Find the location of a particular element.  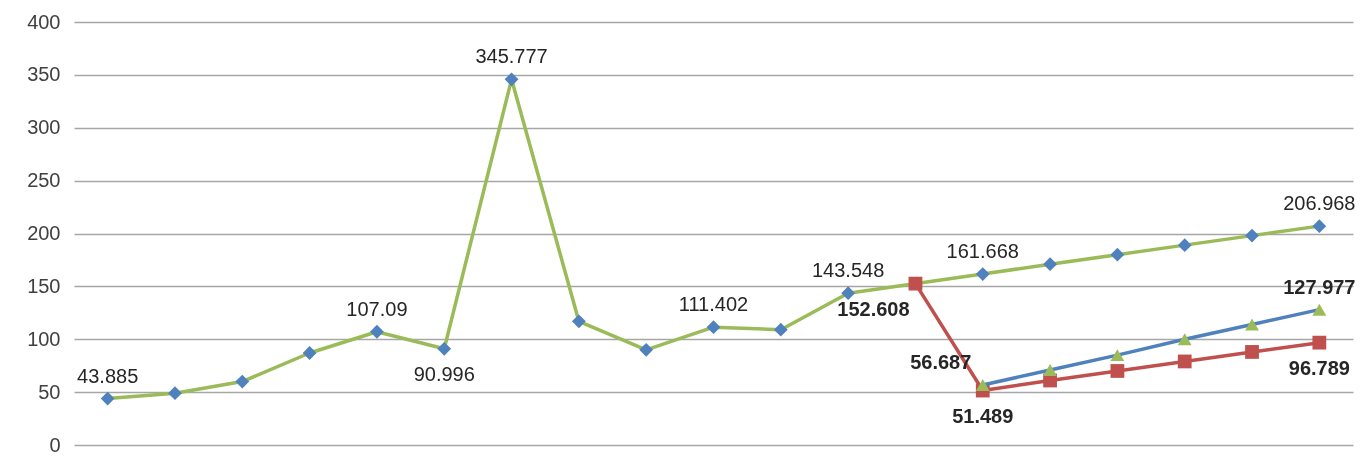

data-label: 43.885 is located at coordinates (108, 375).